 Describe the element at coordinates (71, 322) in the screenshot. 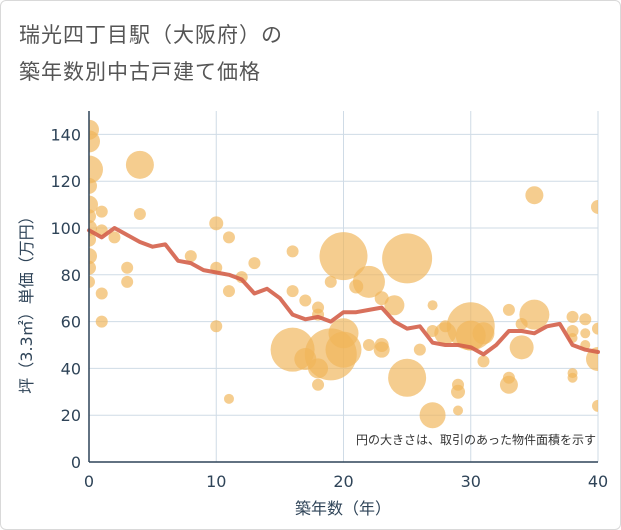

I see `y-tick-label: 60` at that location.